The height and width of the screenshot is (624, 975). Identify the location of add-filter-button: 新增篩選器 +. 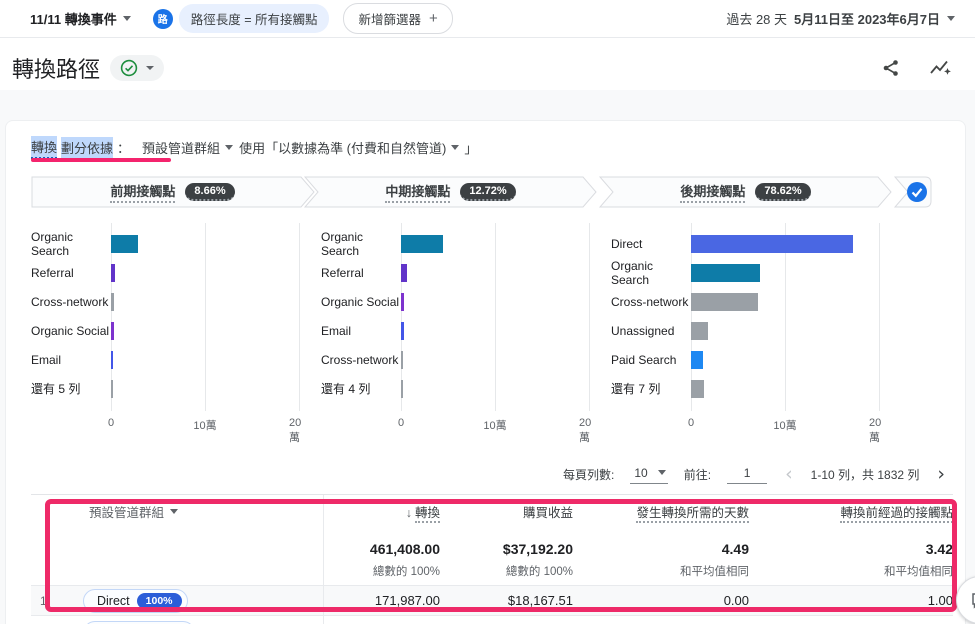
(398, 18).